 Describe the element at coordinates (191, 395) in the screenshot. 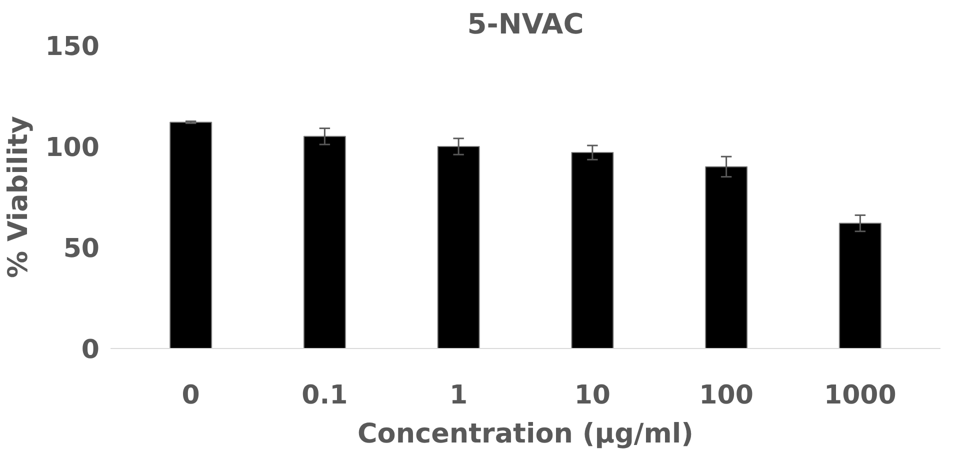

I see `x-tick-label: 0` at that location.